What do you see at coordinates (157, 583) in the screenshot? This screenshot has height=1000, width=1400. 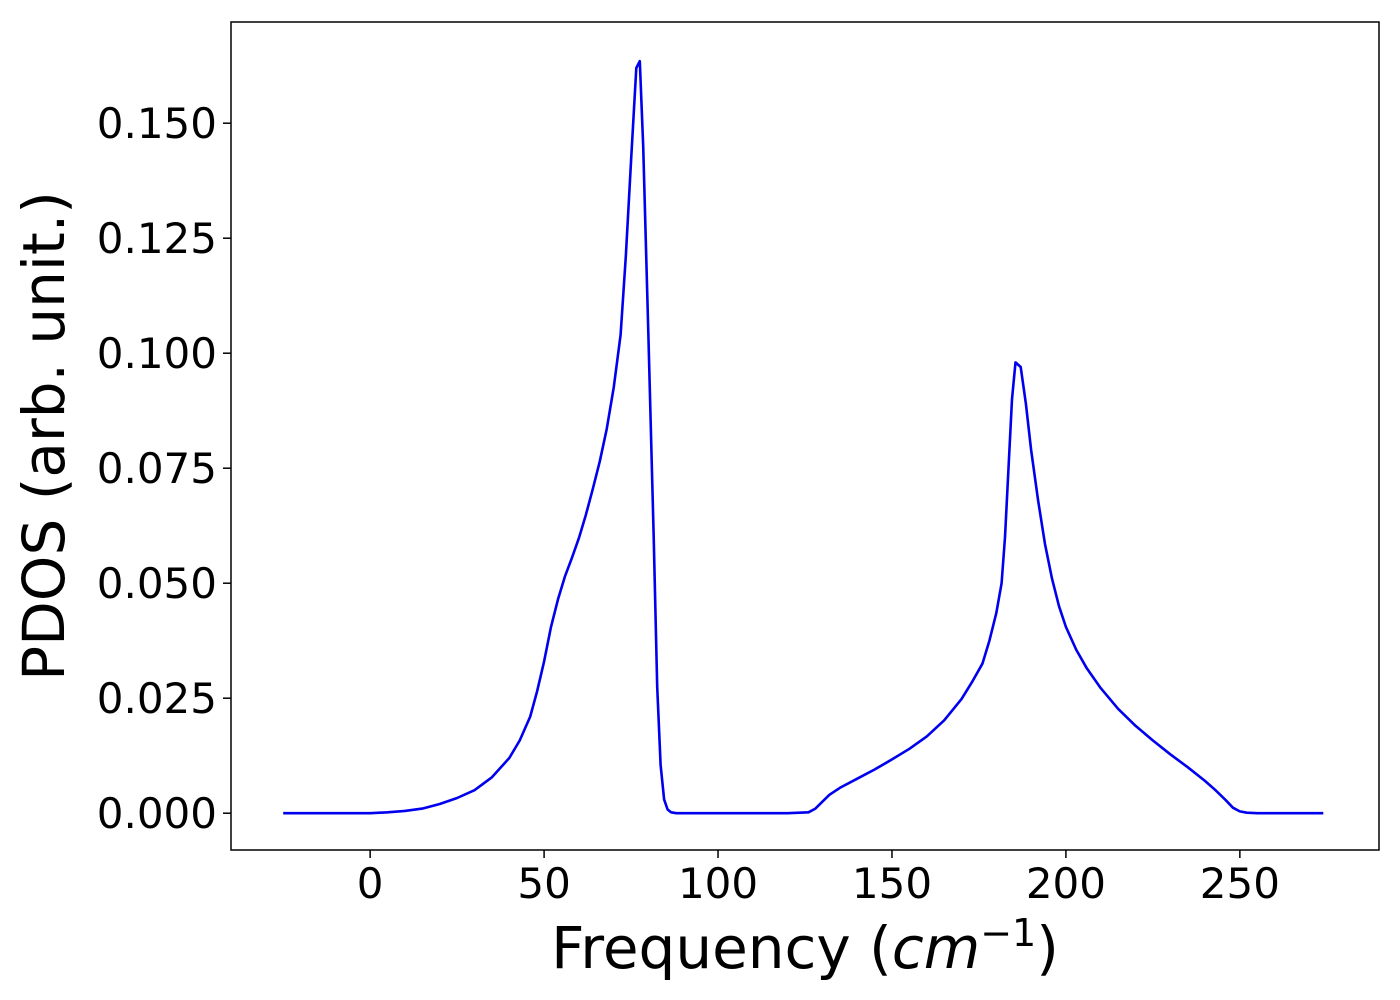 I see `y-tick-label: 0.050` at bounding box center [157, 583].